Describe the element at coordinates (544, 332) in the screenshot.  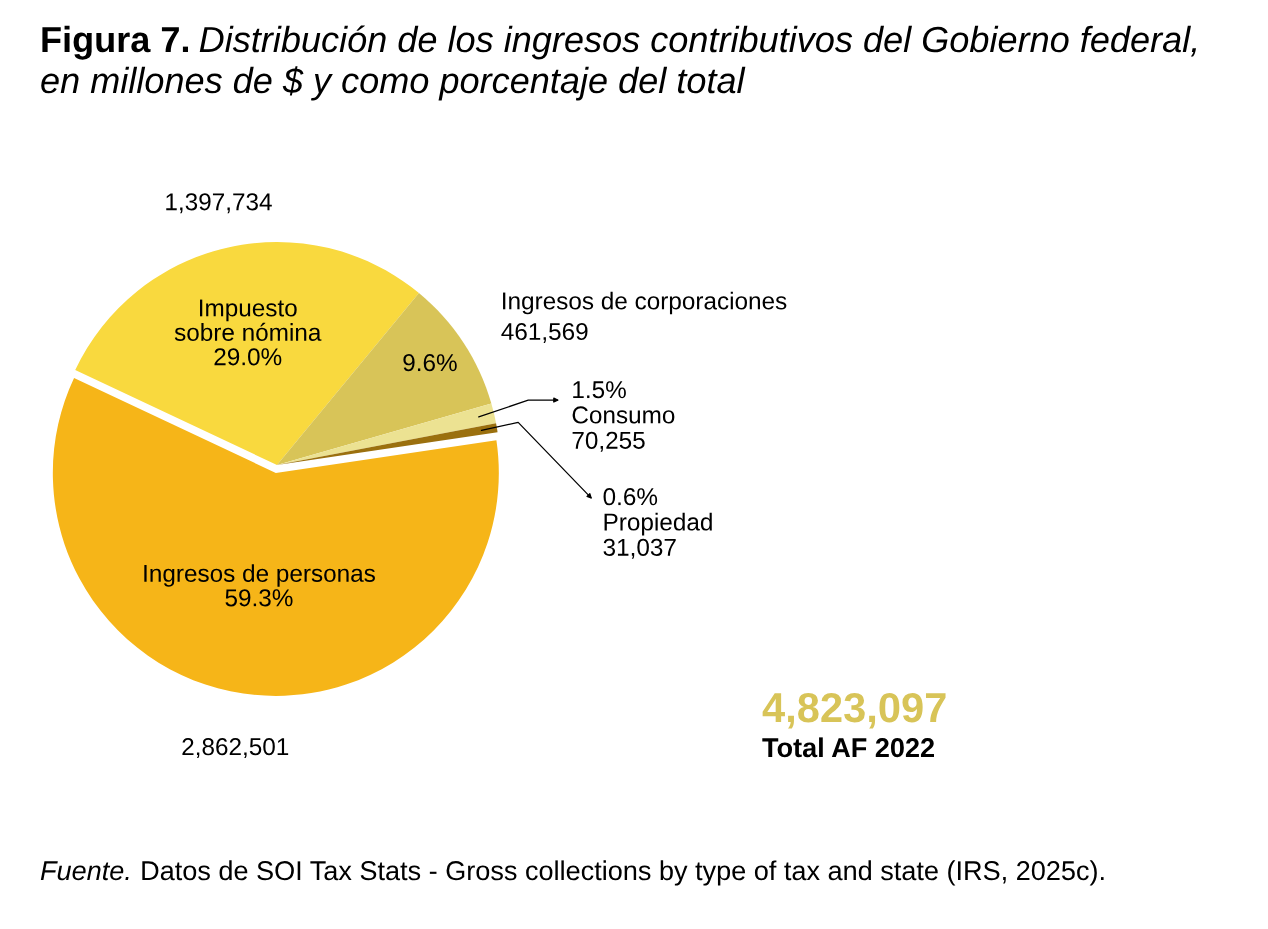
I see `data-label: 461,569` at that location.